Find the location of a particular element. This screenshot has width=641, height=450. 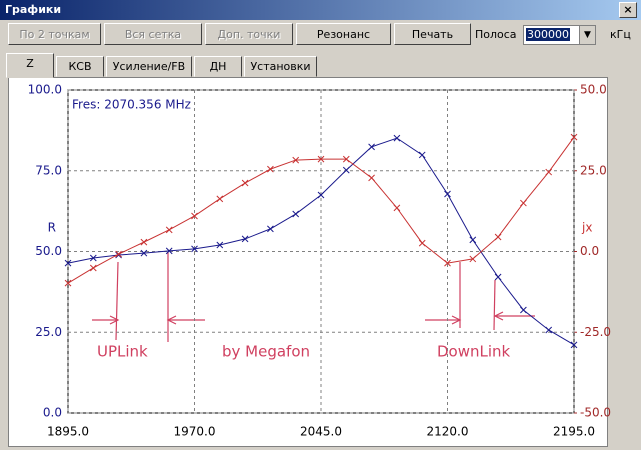

band-markers is located at coordinates (313, 297).